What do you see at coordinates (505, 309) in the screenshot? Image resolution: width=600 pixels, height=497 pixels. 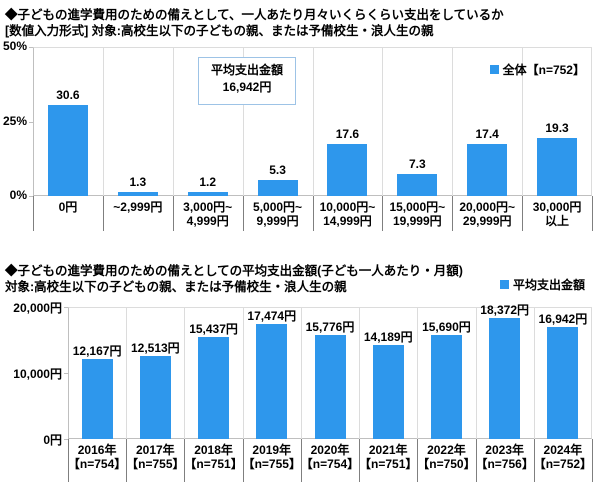 I see `bar-value-label: 18,372円` at bounding box center [505, 309].